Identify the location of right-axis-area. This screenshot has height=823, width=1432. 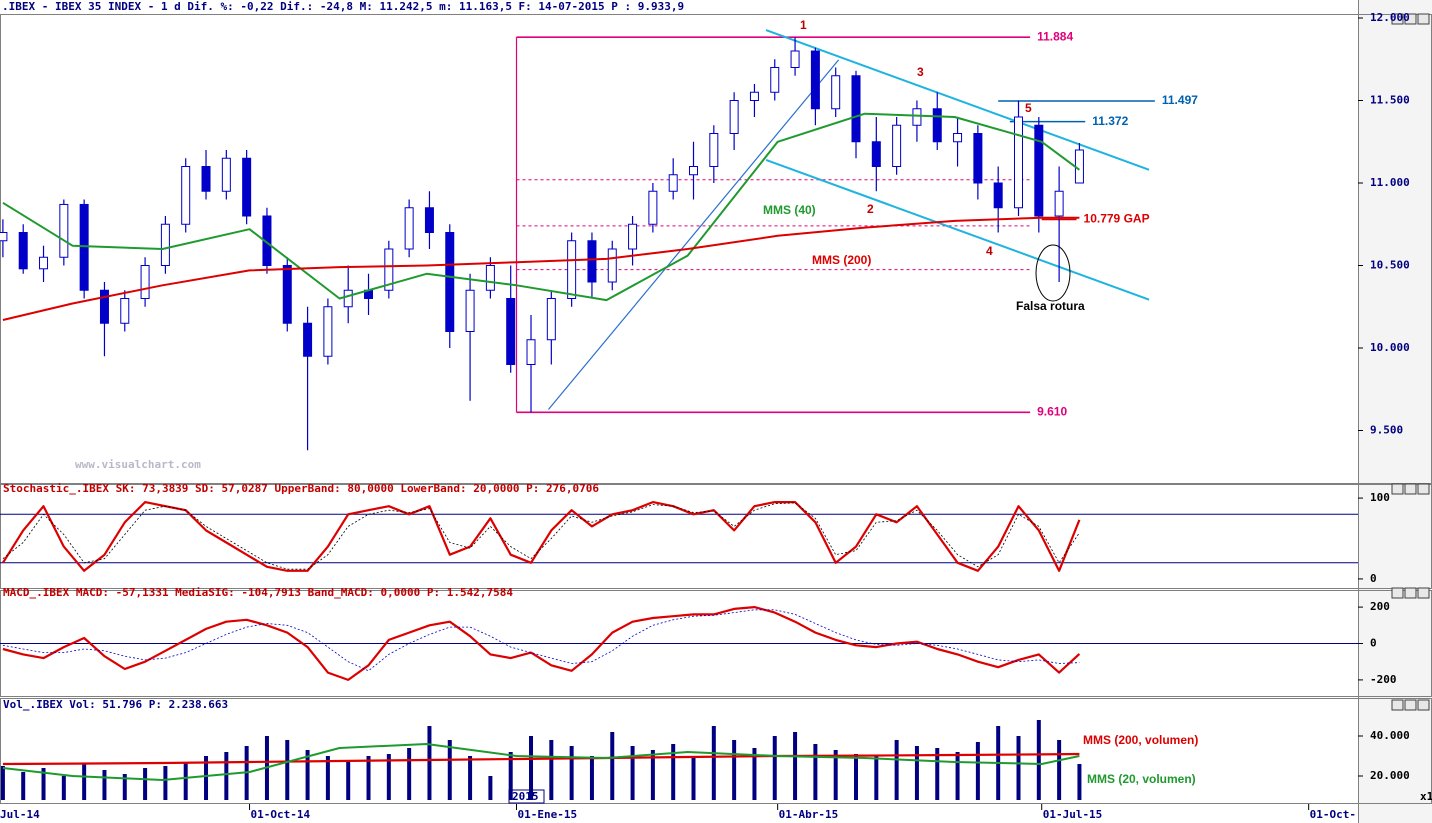
(1395, 411).